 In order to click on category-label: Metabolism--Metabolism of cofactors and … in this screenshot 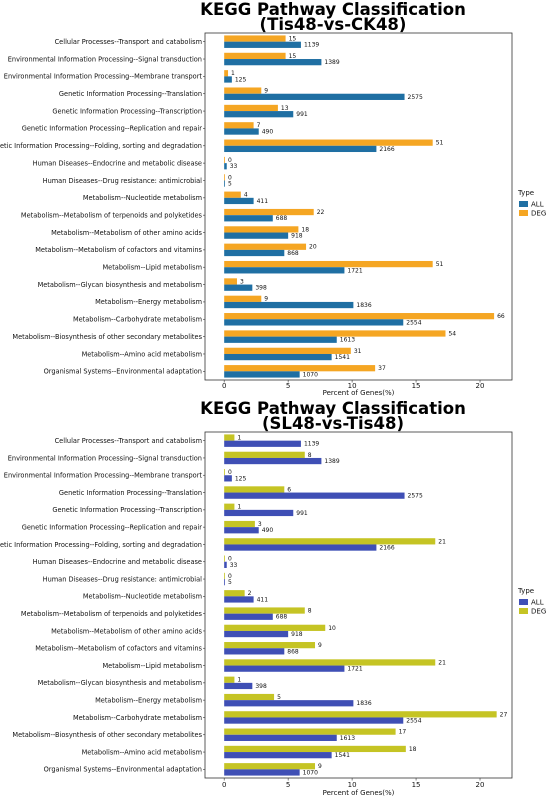, I will do `click(118, 250)`.